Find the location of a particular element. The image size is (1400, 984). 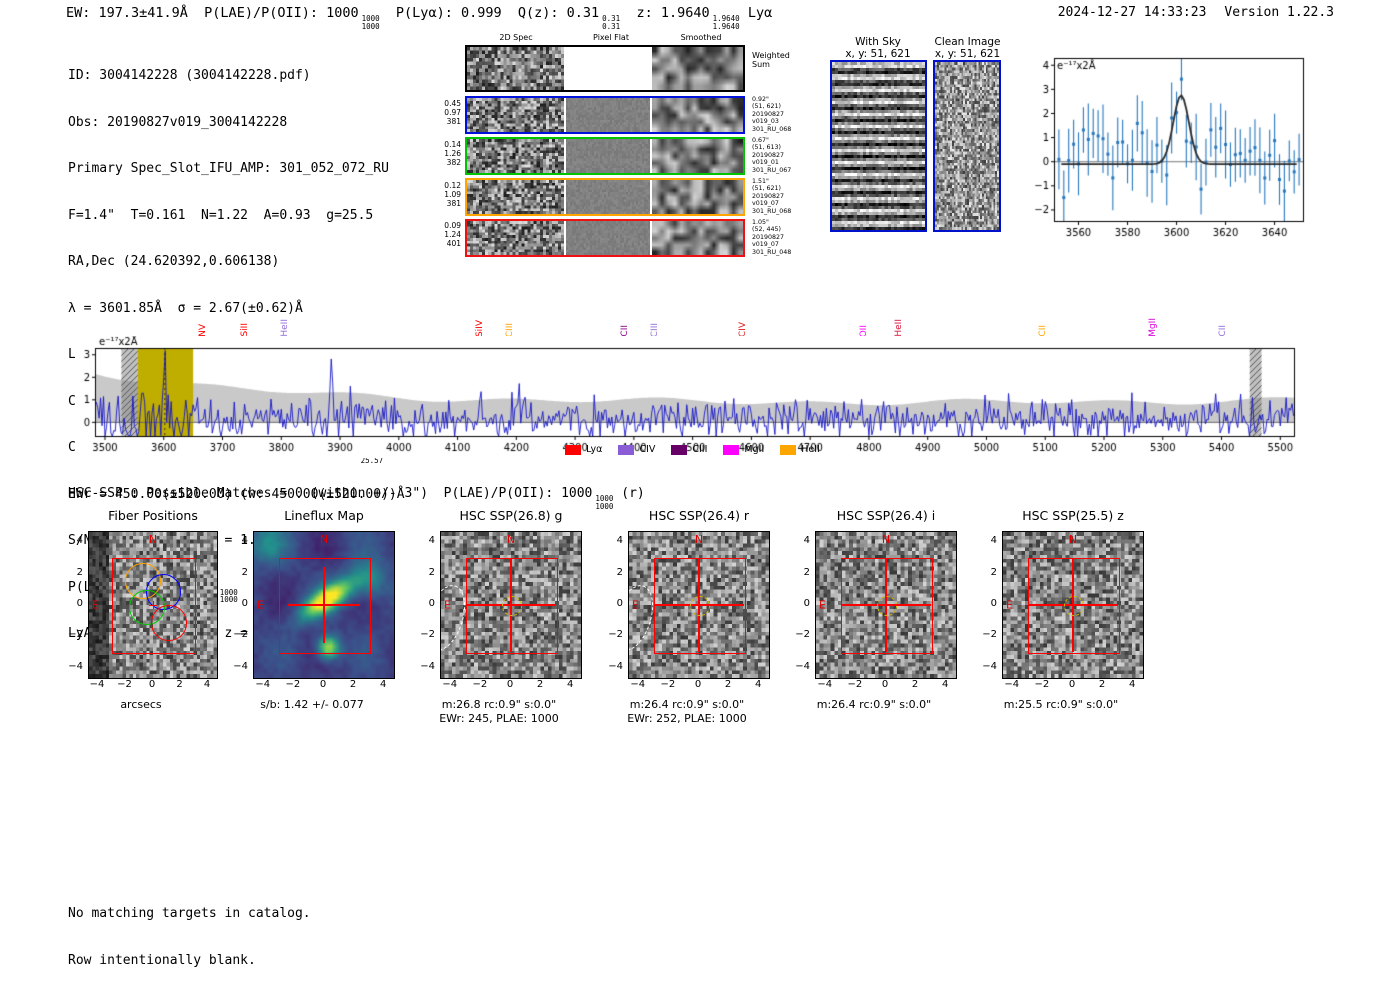

panel-coords: x, y: 51, 621 is located at coordinates (967, 54).